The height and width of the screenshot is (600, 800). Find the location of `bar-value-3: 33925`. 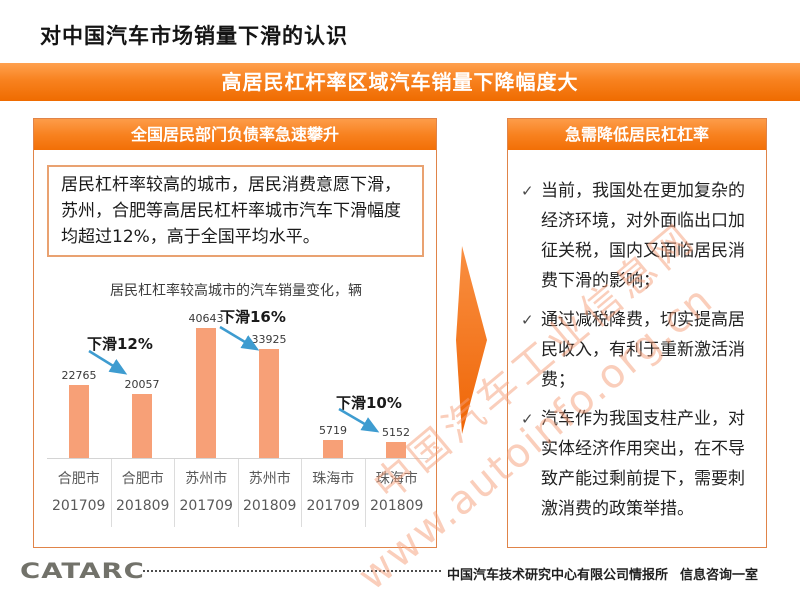

bar-value-3: 33925 is located at coordinates (269, 339).